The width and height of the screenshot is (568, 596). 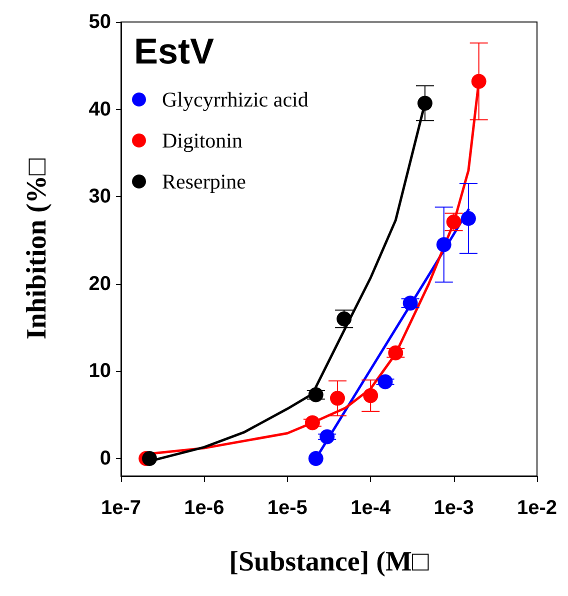 I want to click on y-tick-label: 40, so click(x=99, y=109).